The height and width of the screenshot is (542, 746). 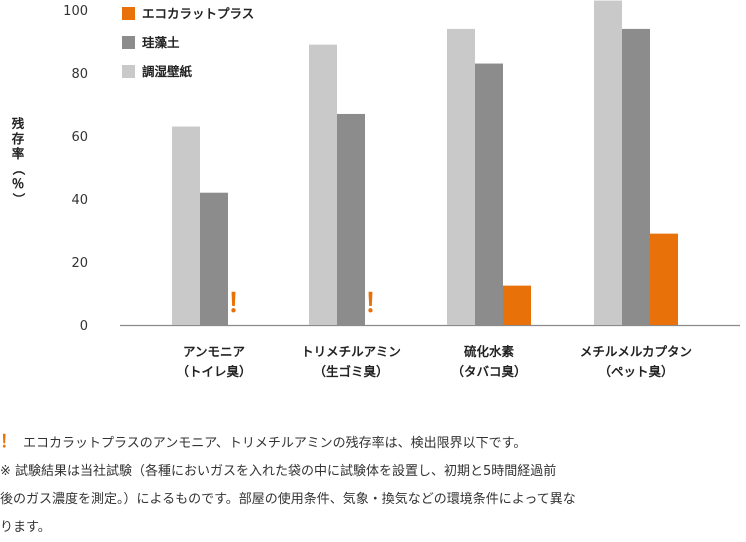 I want to click on x-tick-label: トリメチルアミン, so click(x=351, y=351).